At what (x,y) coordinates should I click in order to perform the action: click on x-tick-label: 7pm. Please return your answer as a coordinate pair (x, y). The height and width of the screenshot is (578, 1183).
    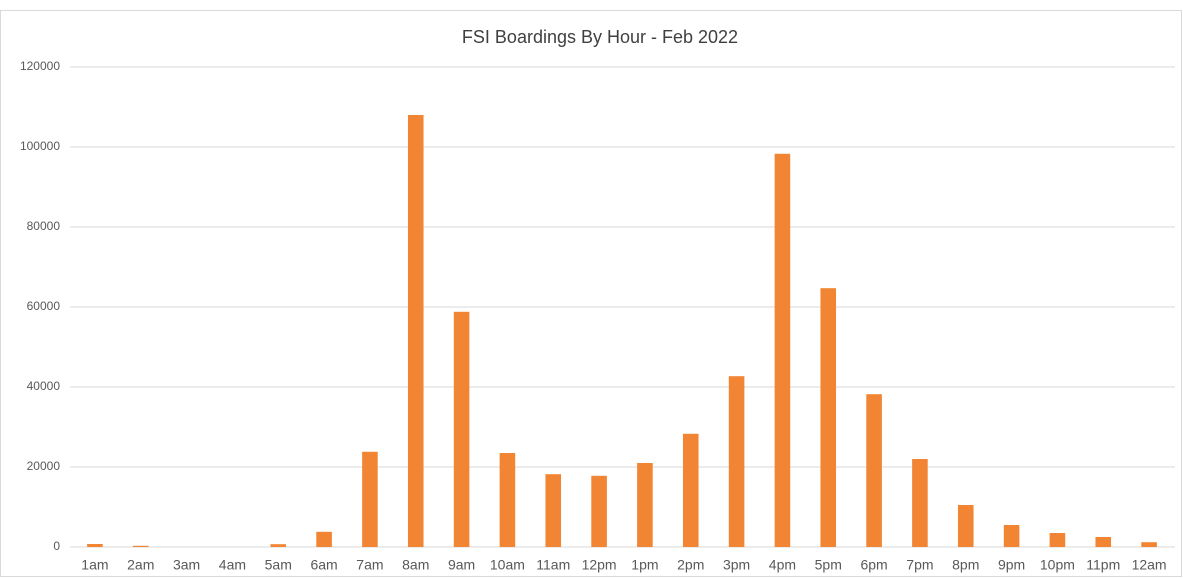
    Looking at the image, I should click on (919, 565).